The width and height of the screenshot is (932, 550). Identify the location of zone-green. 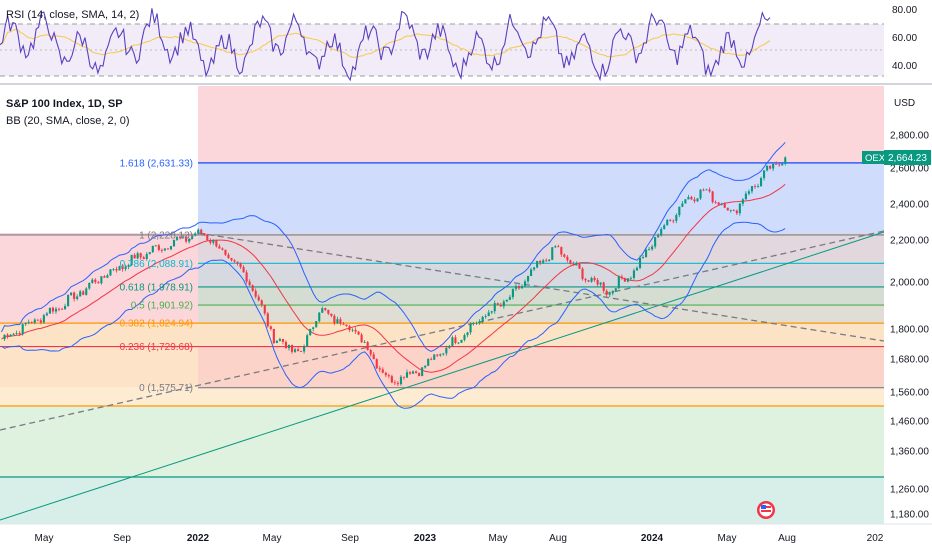
(541, 314).